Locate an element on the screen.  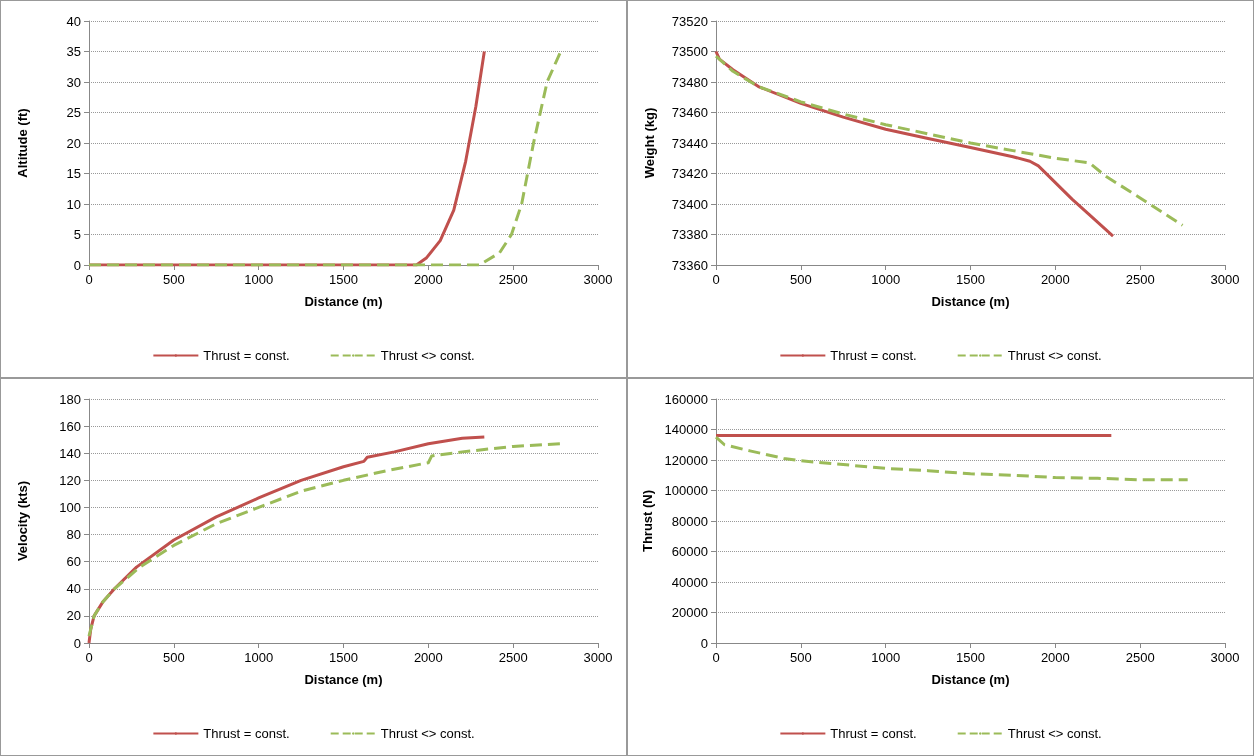
y-tick-label: 73500 is located at coordinates (689, 51).